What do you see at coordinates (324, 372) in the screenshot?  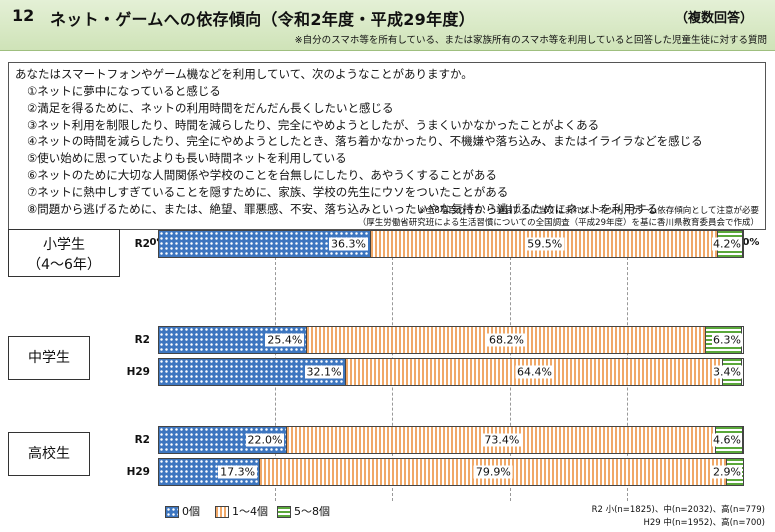 I see `value-label: 32.1%` at bounding box center [324, 372].